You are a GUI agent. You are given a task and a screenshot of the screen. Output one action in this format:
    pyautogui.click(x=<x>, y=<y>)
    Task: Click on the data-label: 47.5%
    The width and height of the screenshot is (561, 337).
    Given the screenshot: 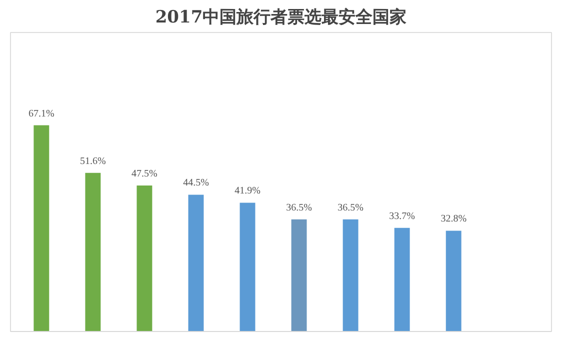 What is the action you would take?
    pyautogui.click(x=145, y=174)
    